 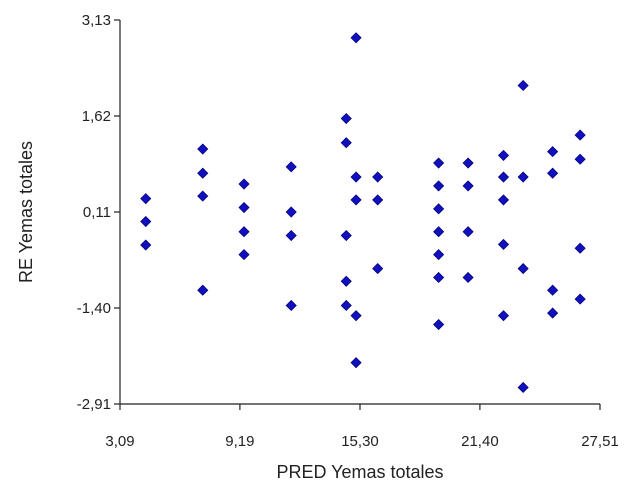 I want to click on x-tick-label: 21,40, so click(x=480, y=441).